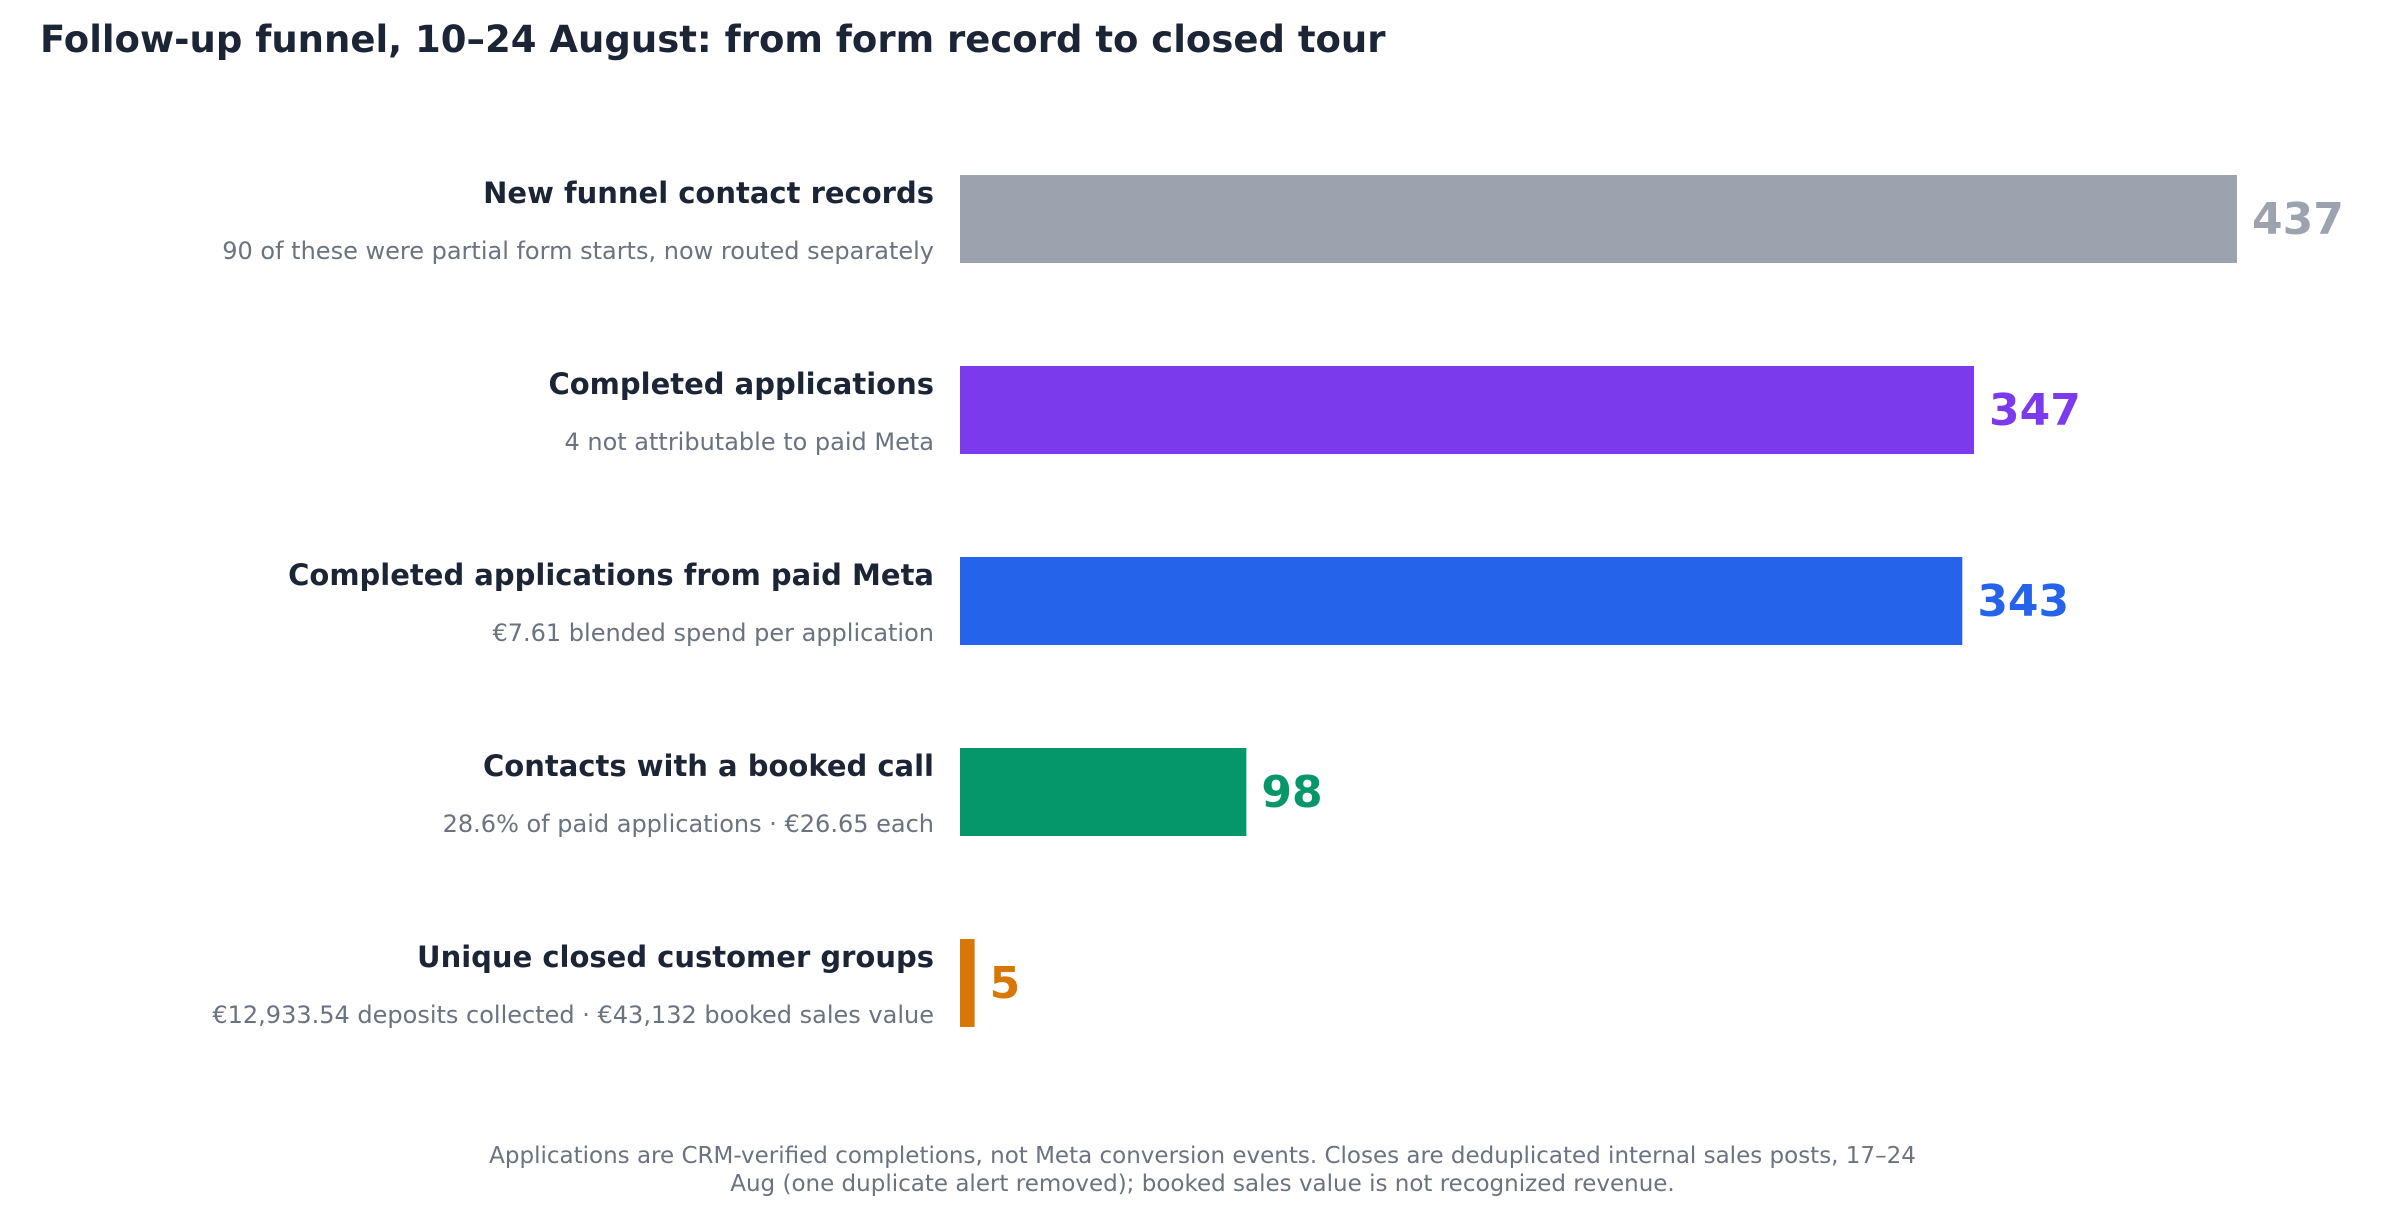  I want to click on category-label: Contacts with a booked call, so click(708, 766).